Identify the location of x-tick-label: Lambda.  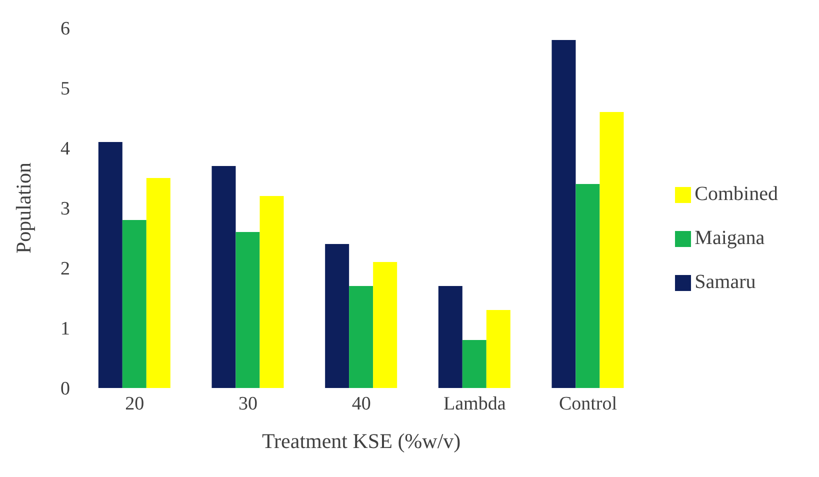
(475, 403).